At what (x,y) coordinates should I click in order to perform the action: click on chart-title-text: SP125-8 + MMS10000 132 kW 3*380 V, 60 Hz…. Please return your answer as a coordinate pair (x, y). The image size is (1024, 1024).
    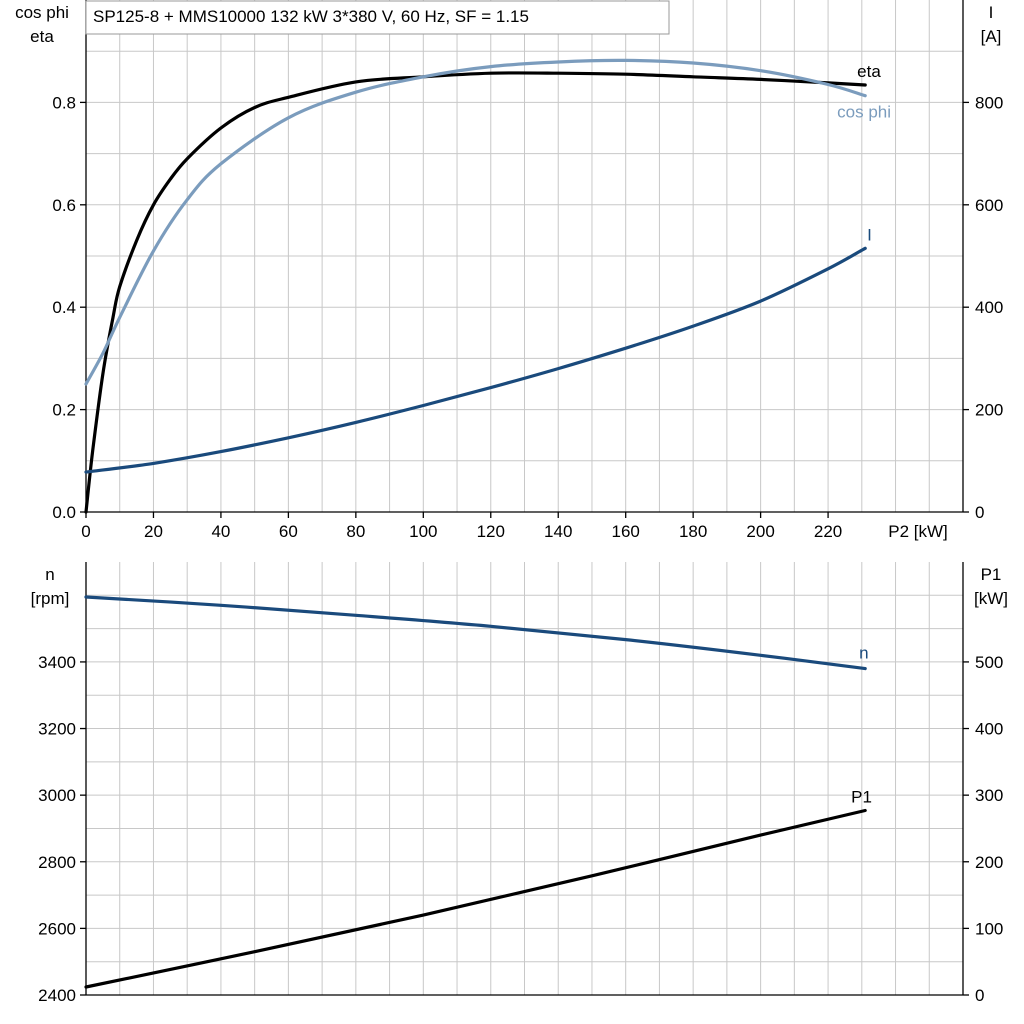
    Looking at the image, I should click on (311, 16).